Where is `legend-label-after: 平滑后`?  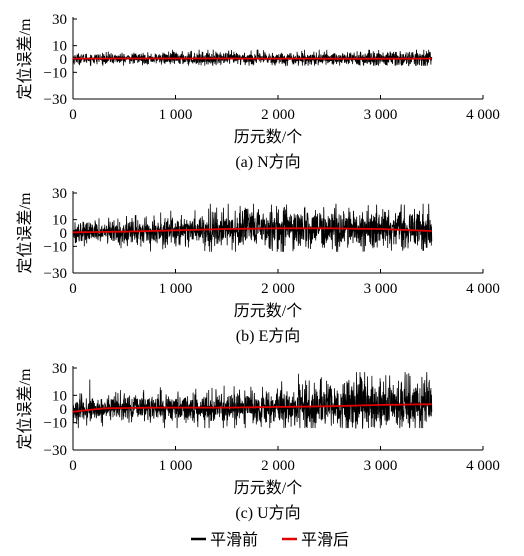
legend-label-after: 平滑后 is located at coordinates (325, 540).